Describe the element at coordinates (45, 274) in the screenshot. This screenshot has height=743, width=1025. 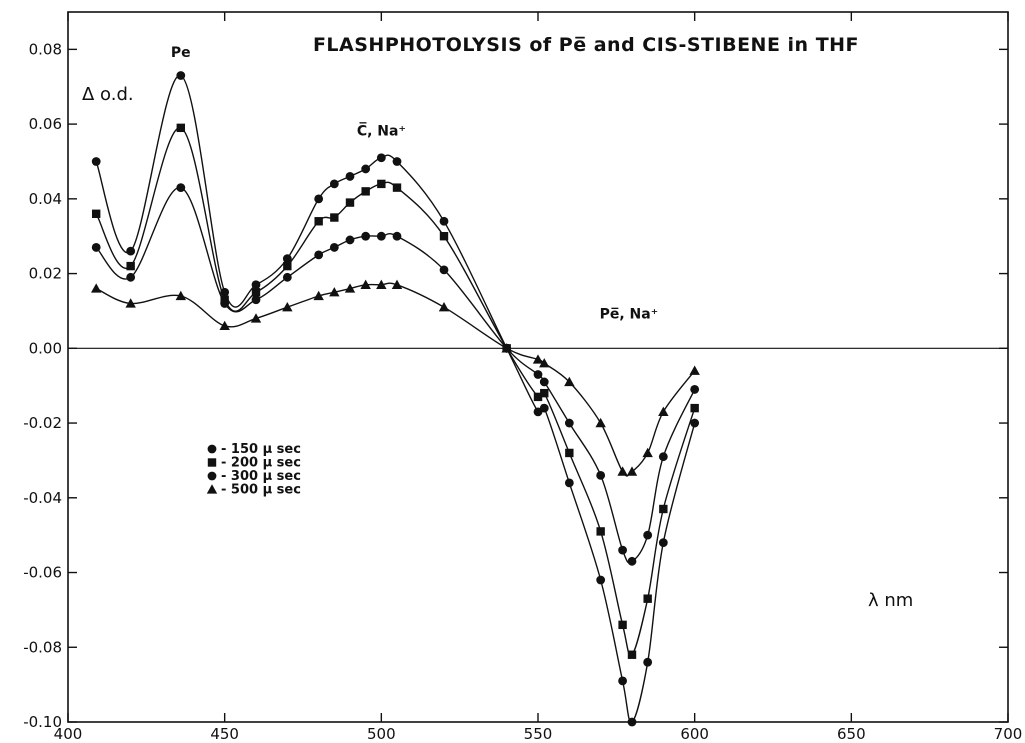
I see `y-tick-label: 0.02` at that location.